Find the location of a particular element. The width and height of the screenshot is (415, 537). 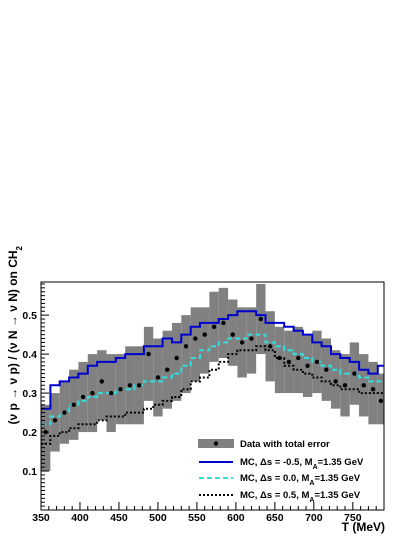

y-tick-label: 0.5 is located at coordinates (29, 316).